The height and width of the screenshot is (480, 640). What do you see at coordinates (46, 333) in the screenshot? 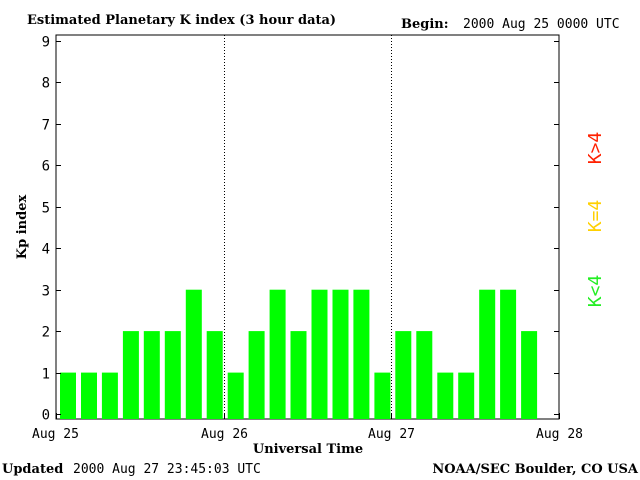
I see `y-tick-label: 2` at bounding box center [46, 333].